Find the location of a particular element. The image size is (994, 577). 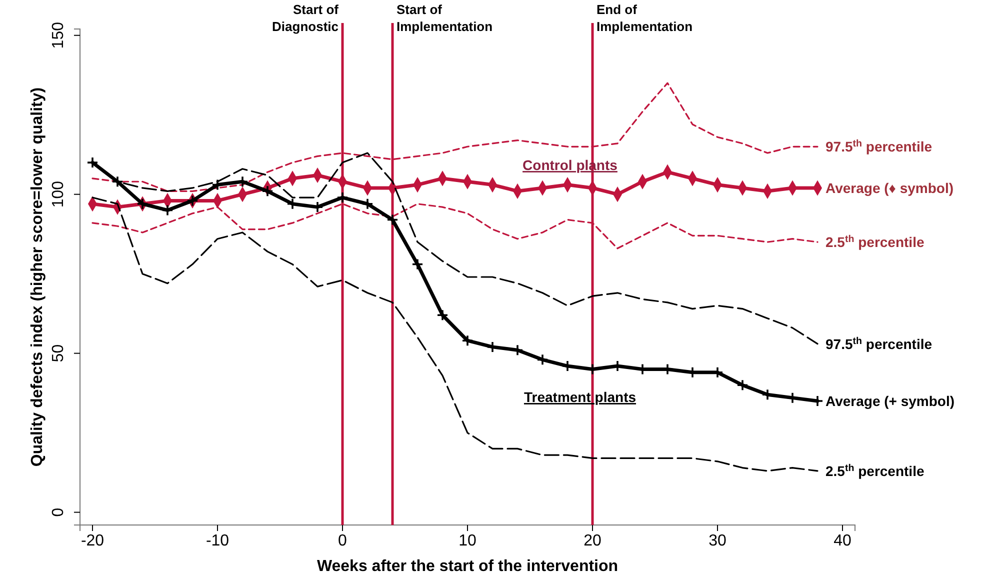

y-tick-label: 150 is located at coordinates (59, 35).